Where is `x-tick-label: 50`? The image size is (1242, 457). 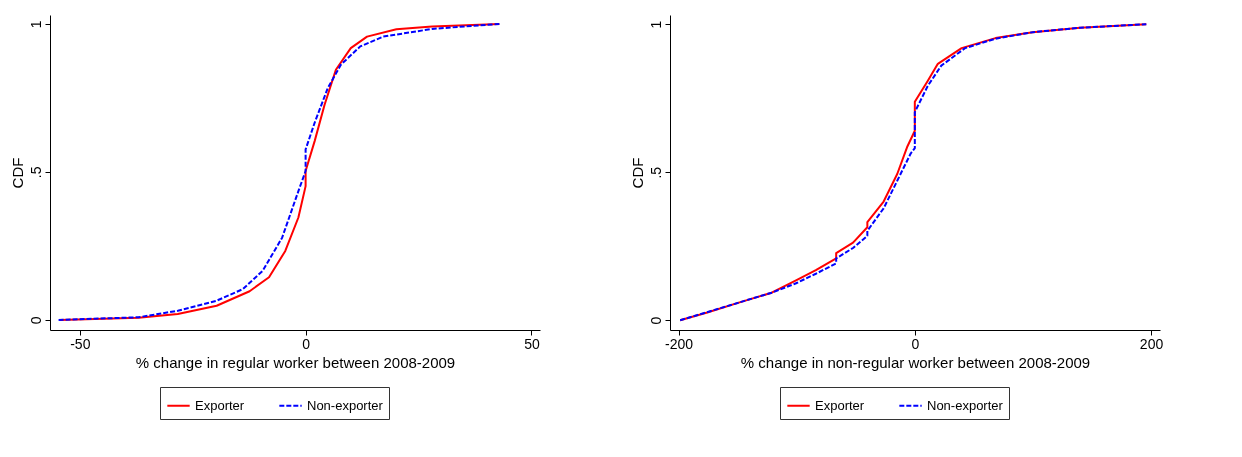 x-tick-label: 50 is located at coordinates (532, 343).